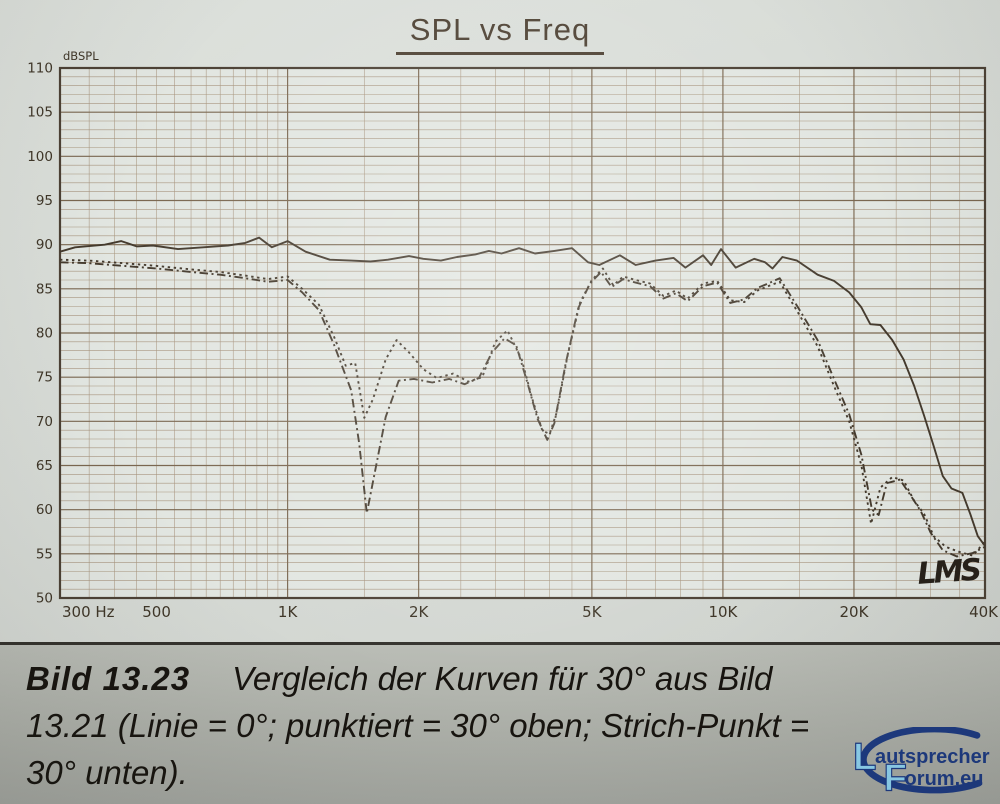  Describe the element at coordinates (723, 612) in the screenshot. I see `svg-text: 10K` at that location.